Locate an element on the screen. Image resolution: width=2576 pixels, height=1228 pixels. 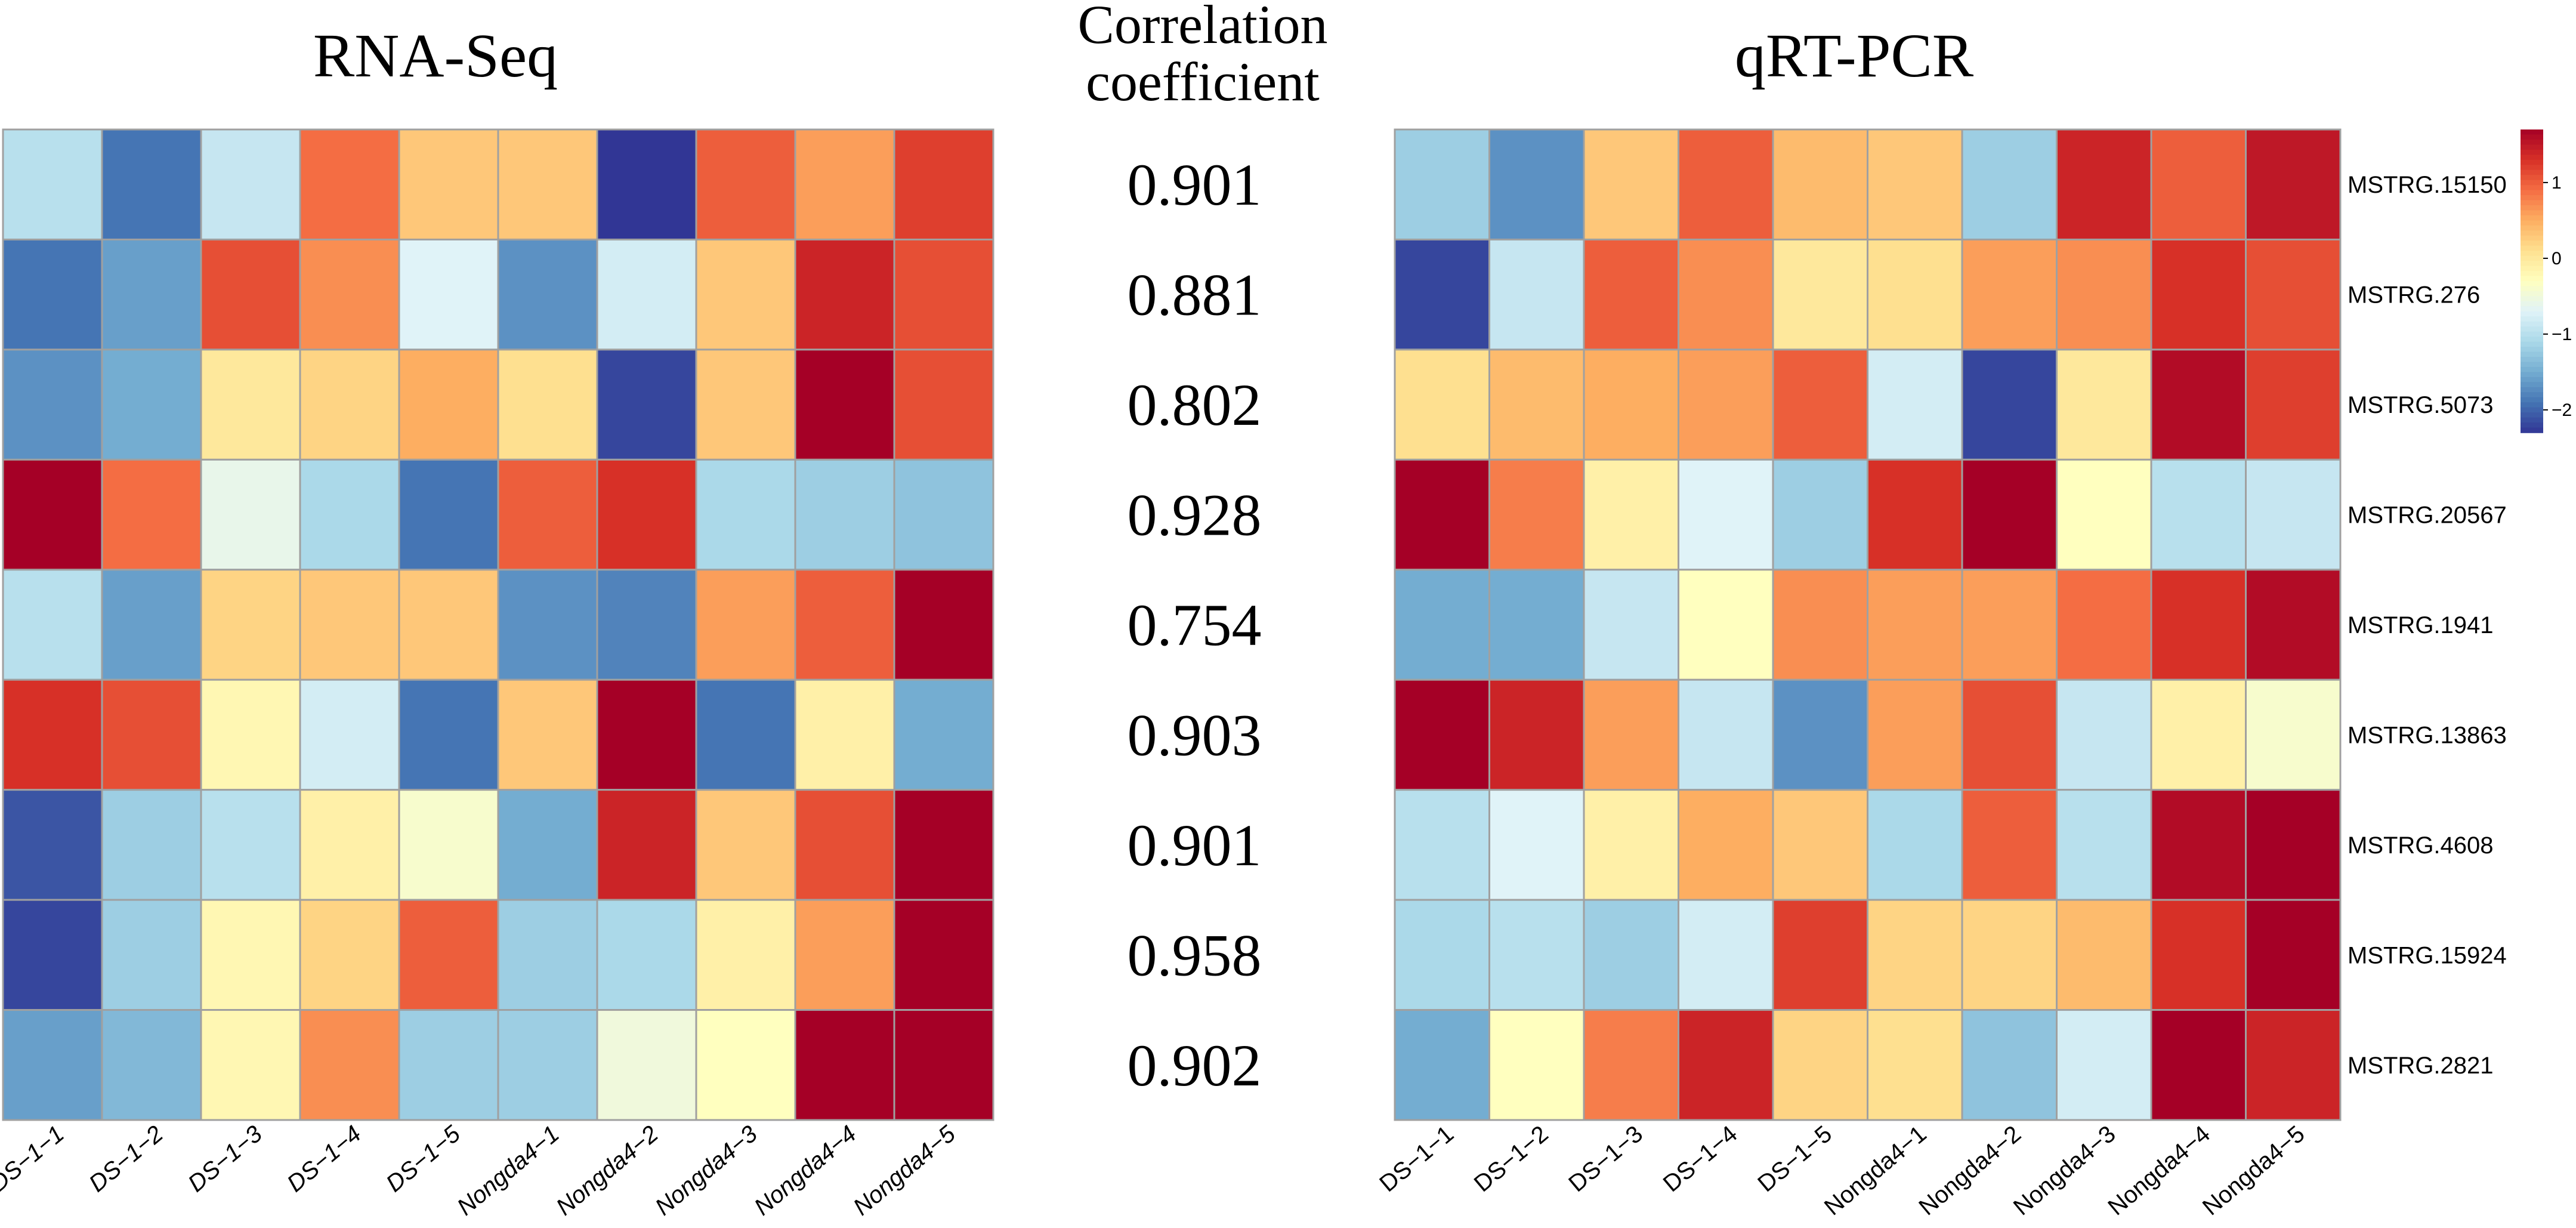
colorbar-legend: 1 0 −1 −2 is located at coordinates (2547, 281).